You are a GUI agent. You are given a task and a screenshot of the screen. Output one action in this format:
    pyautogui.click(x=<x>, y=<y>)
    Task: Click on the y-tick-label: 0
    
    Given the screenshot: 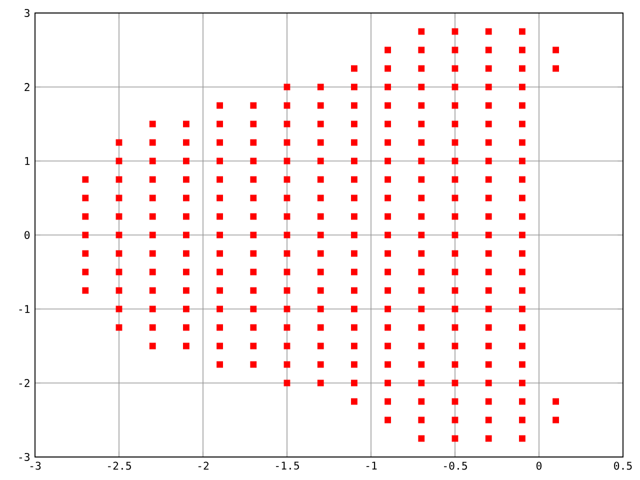 What is the action you would take?
    pyautogui.click(x=27, y=235)
    